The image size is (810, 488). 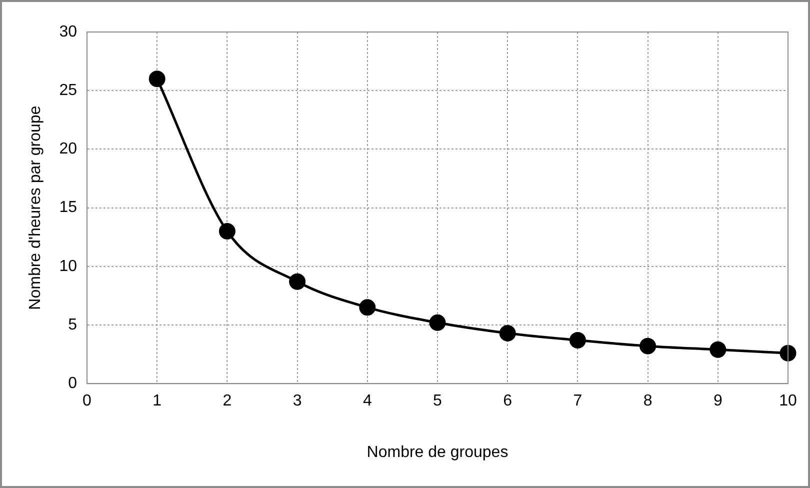 I want to click on y-axis-title: Nombre d'heures par groupe, so click(x=35, y=208).